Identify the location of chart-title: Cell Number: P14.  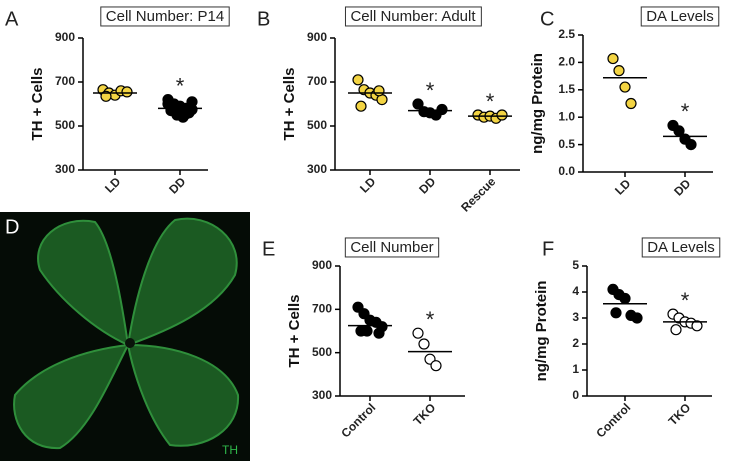
(165, 16).